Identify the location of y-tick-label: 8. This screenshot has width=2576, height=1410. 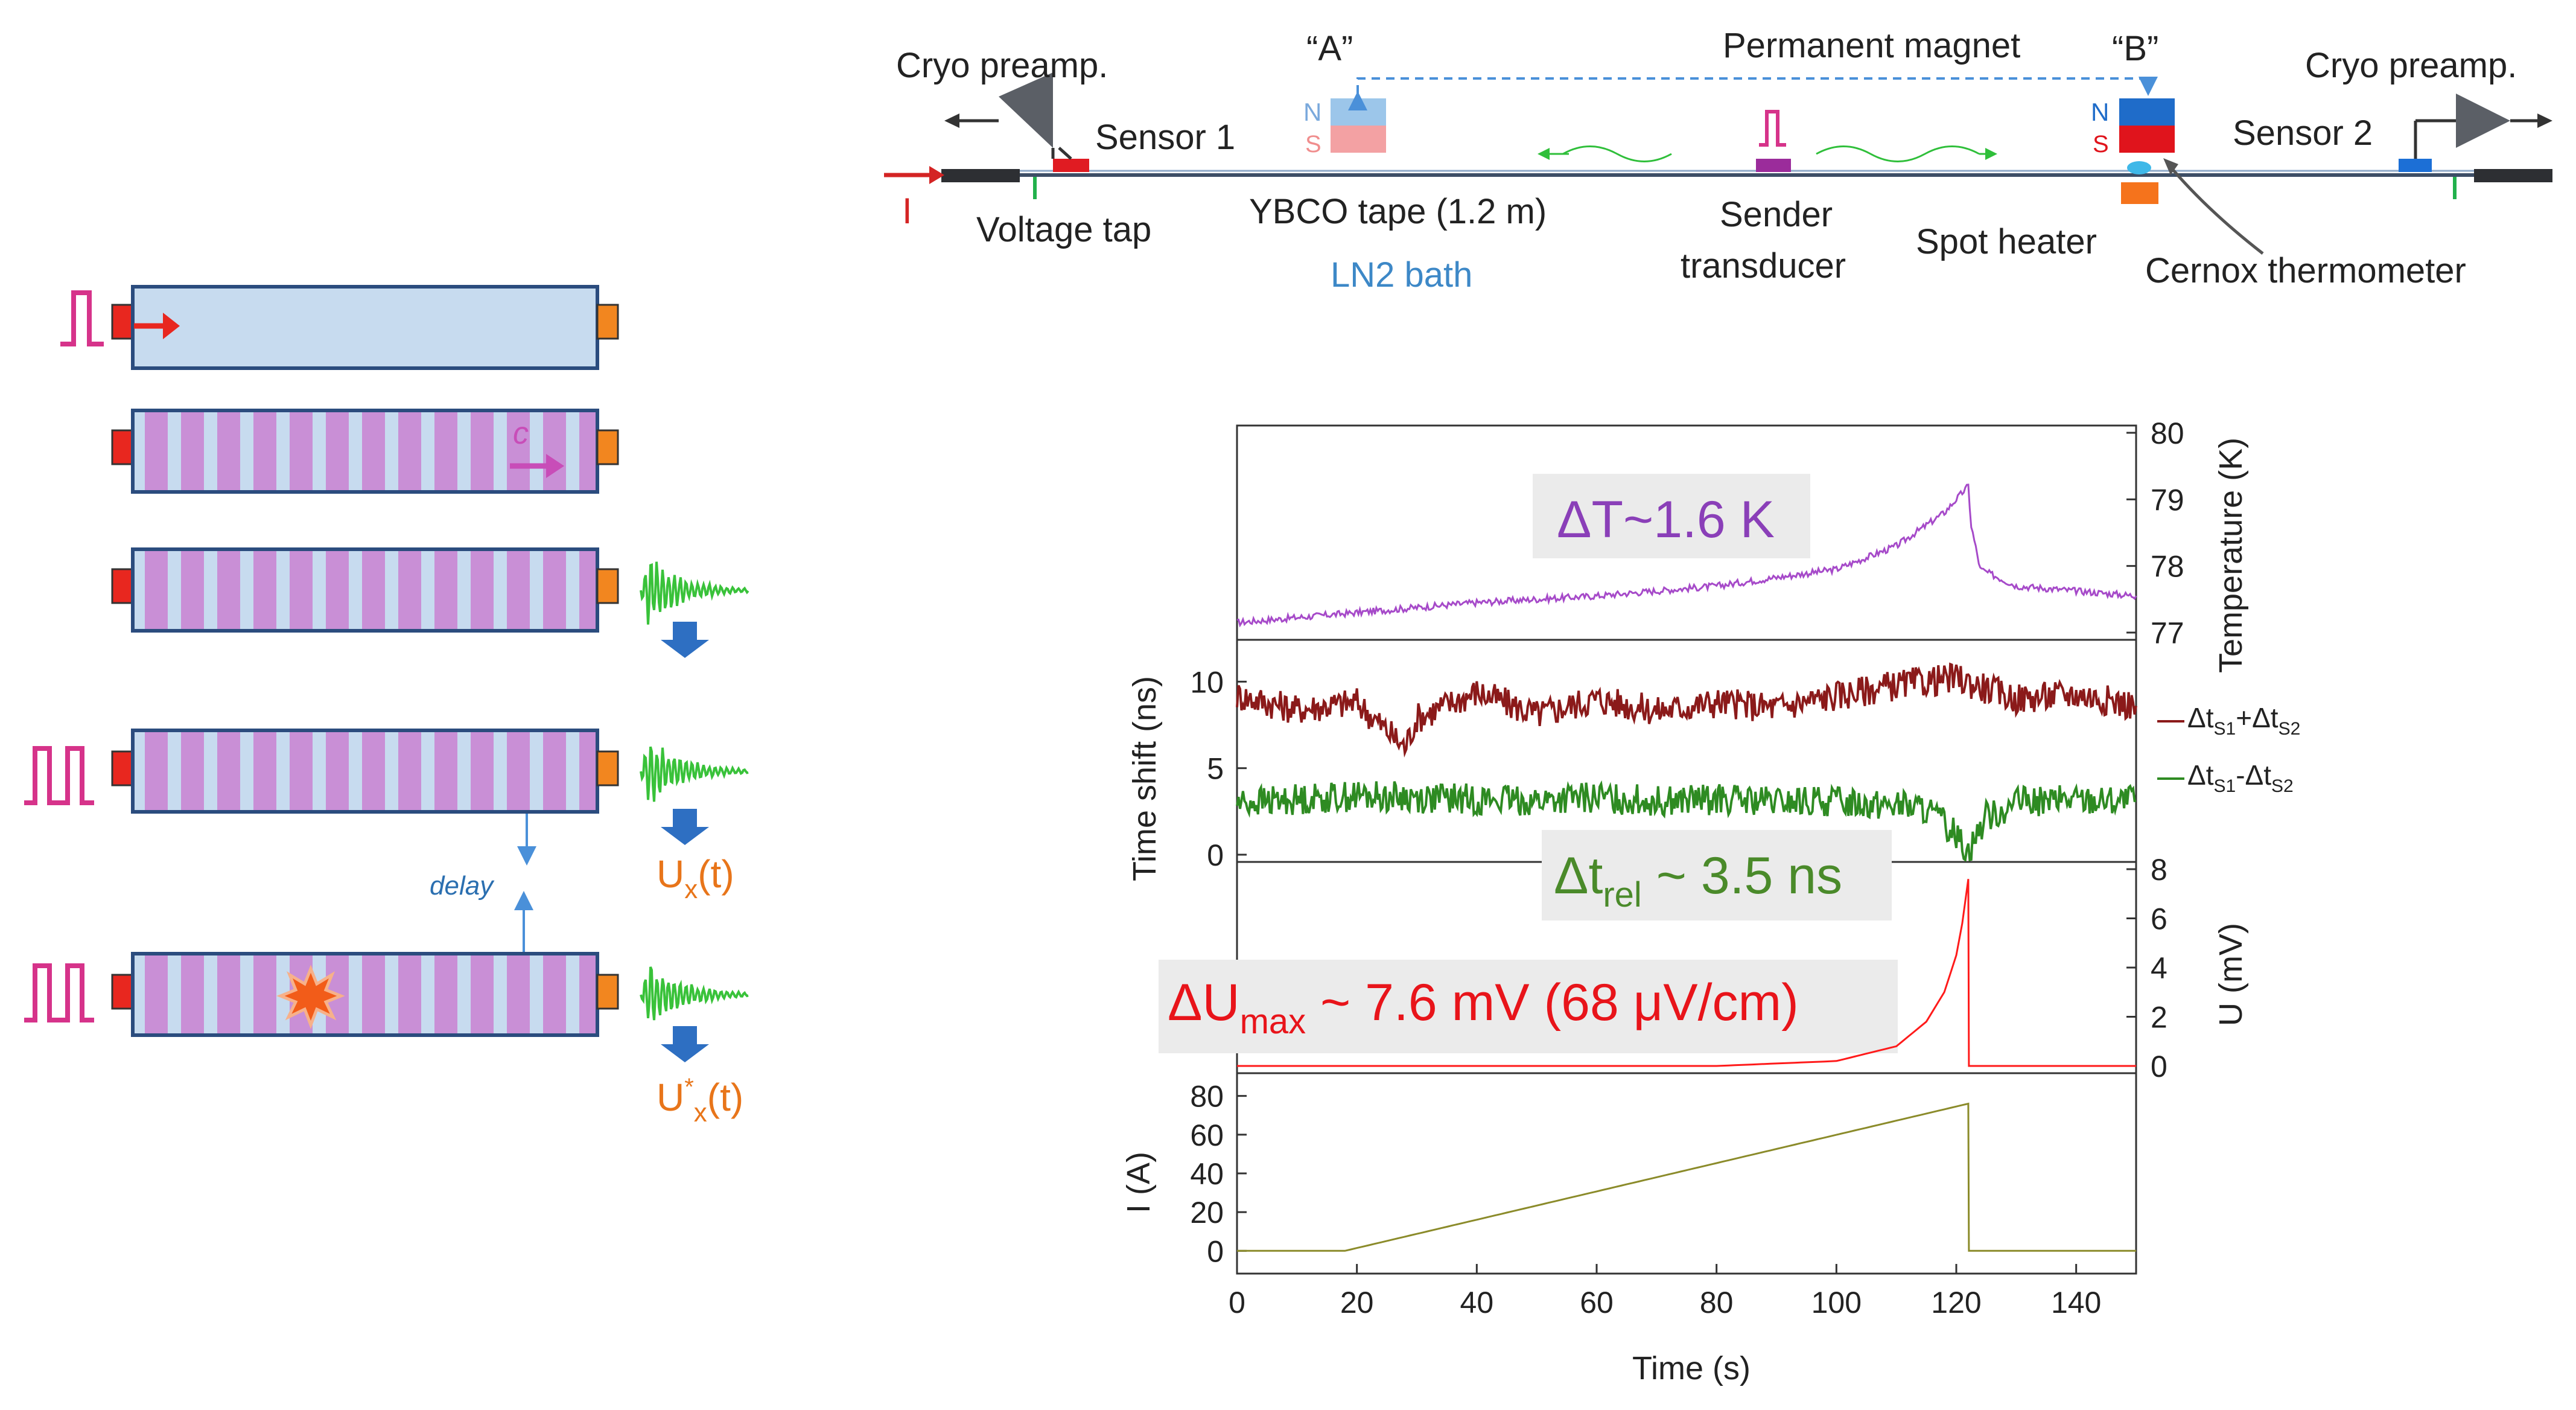
(2159, 870).